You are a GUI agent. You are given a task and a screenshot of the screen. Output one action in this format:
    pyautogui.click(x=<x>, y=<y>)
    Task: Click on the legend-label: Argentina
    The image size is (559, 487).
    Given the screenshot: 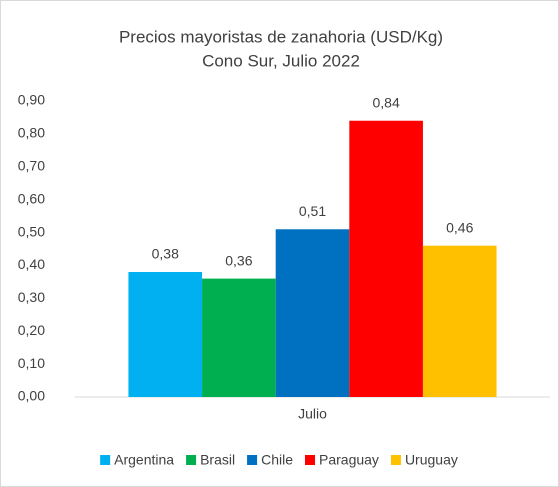 What is the action you would take?
    pyautogui.click(x=144, y=460)
    